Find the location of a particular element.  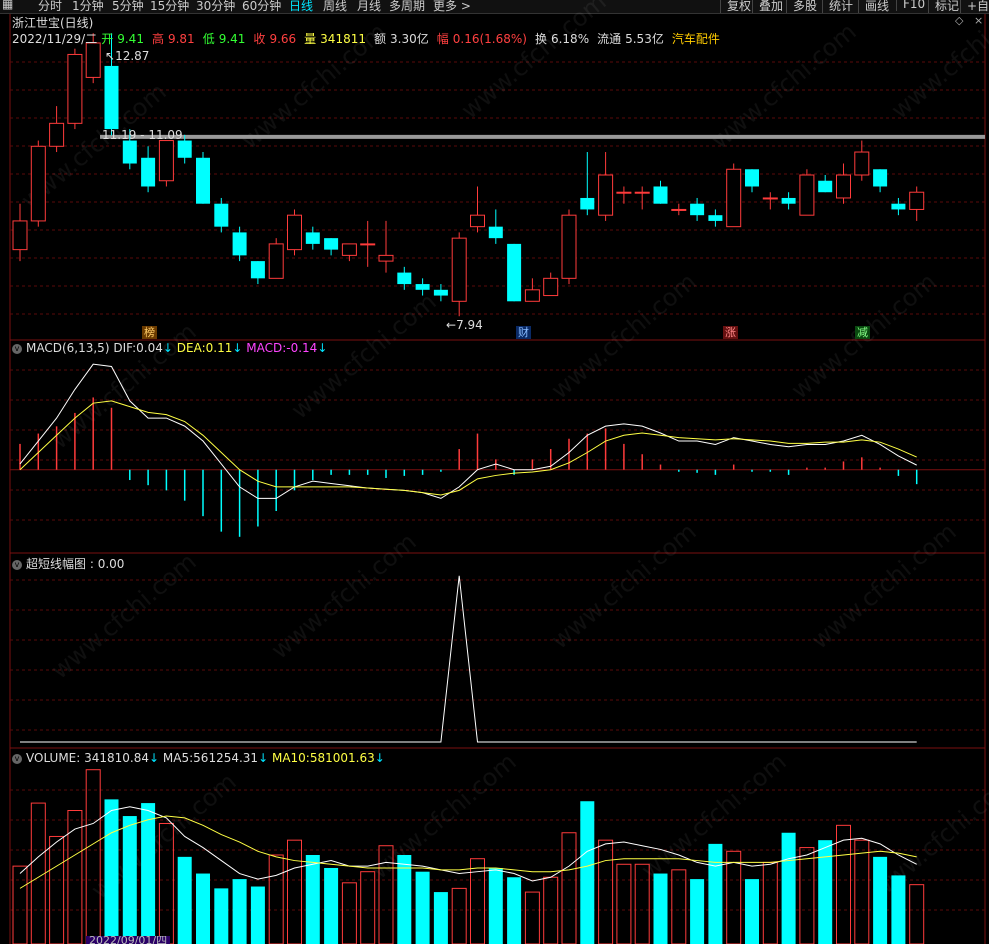

quote-sector: 汽车配件 is located at coordinates (695, 39).